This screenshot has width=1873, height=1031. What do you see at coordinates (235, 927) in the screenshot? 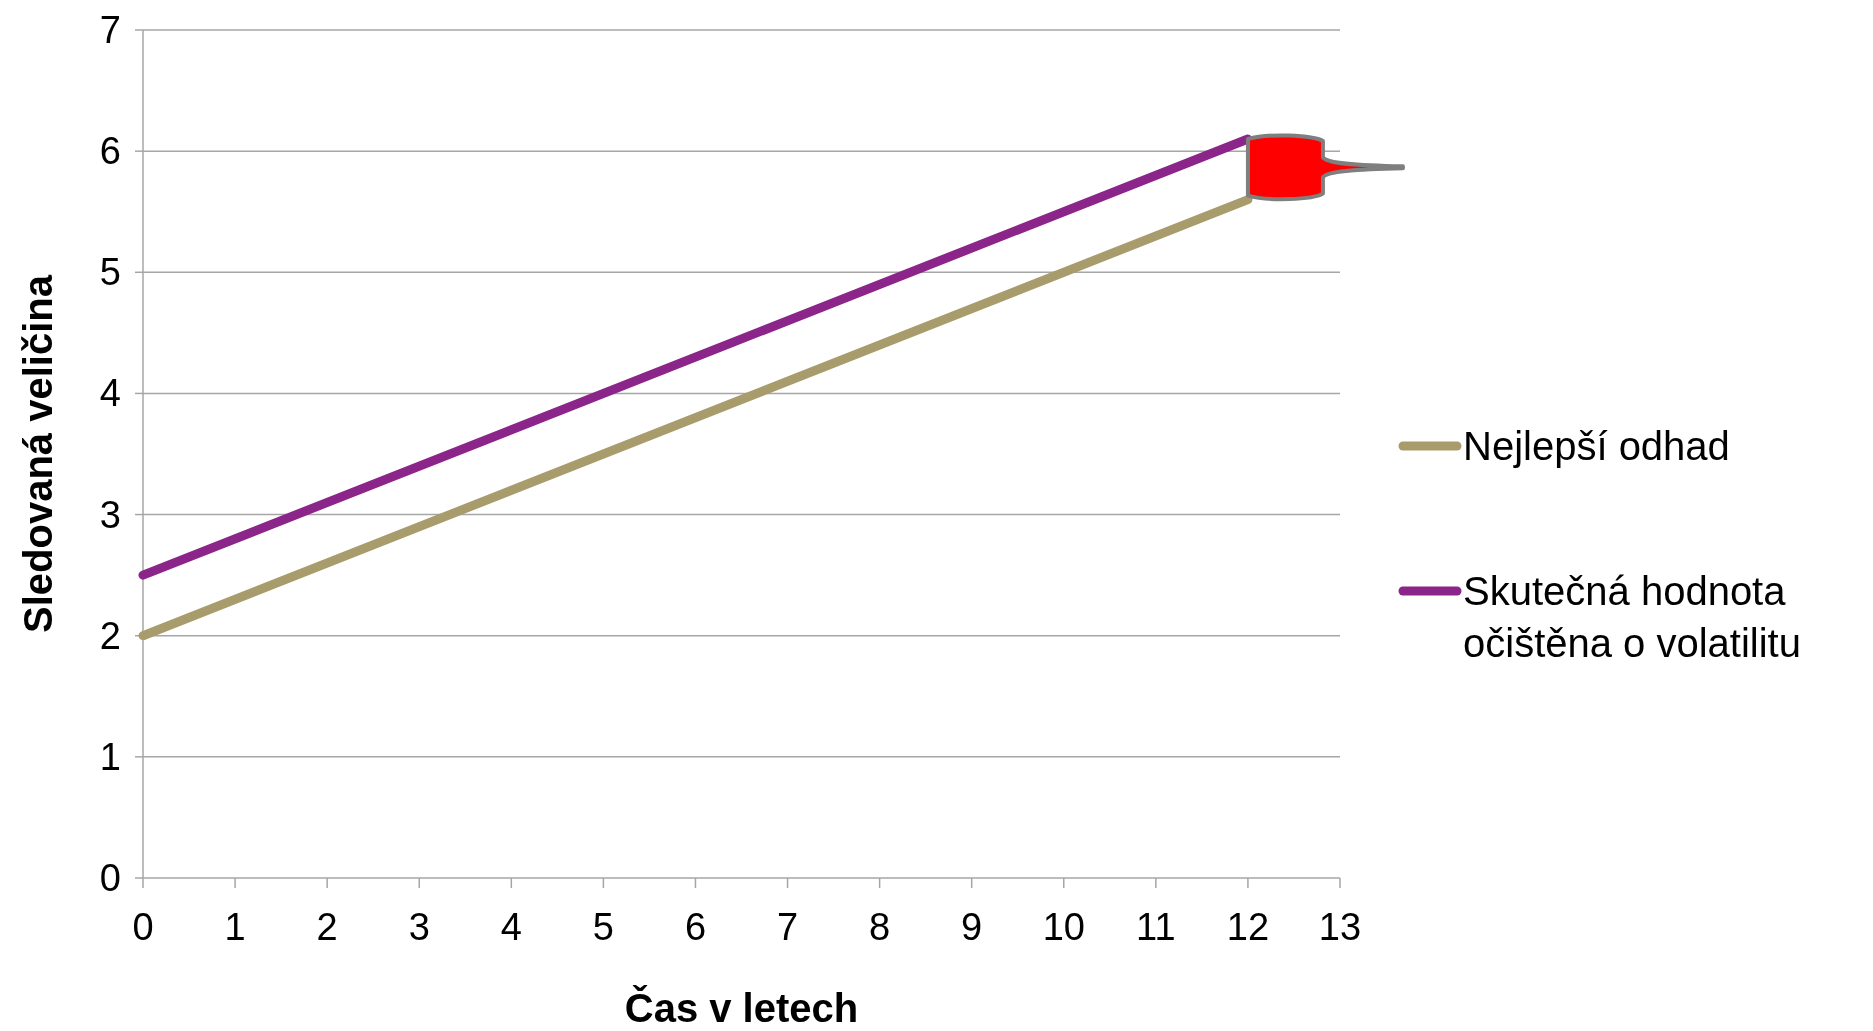
I see `x-tick-label: 1` at bounding box center [235, 927].